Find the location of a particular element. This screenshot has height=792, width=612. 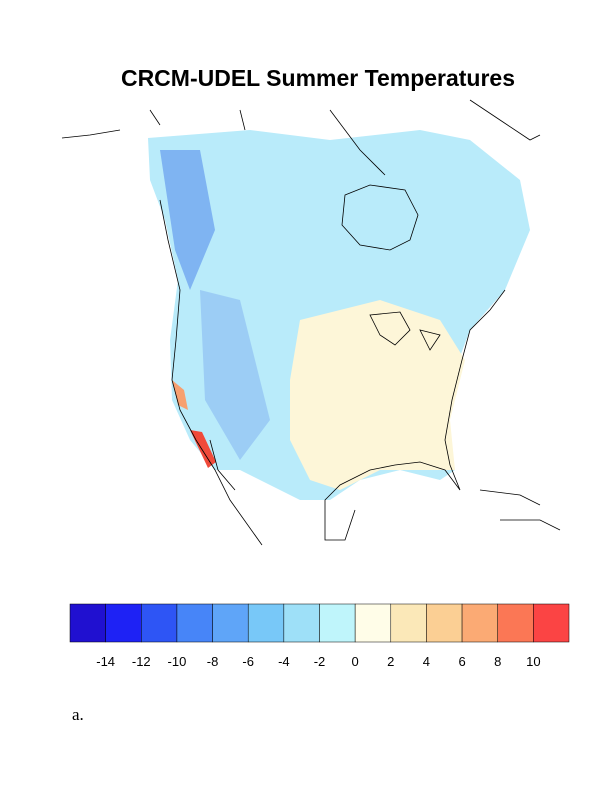

colorbar-label: -12 is located at coordinates (141, 661).